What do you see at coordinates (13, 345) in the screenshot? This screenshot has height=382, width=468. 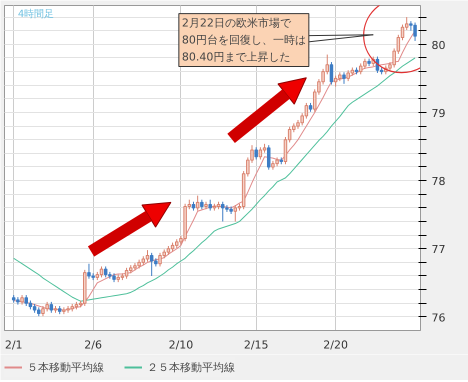 I see `x-tick-label: 2/1` at bounding box center [13, 345].